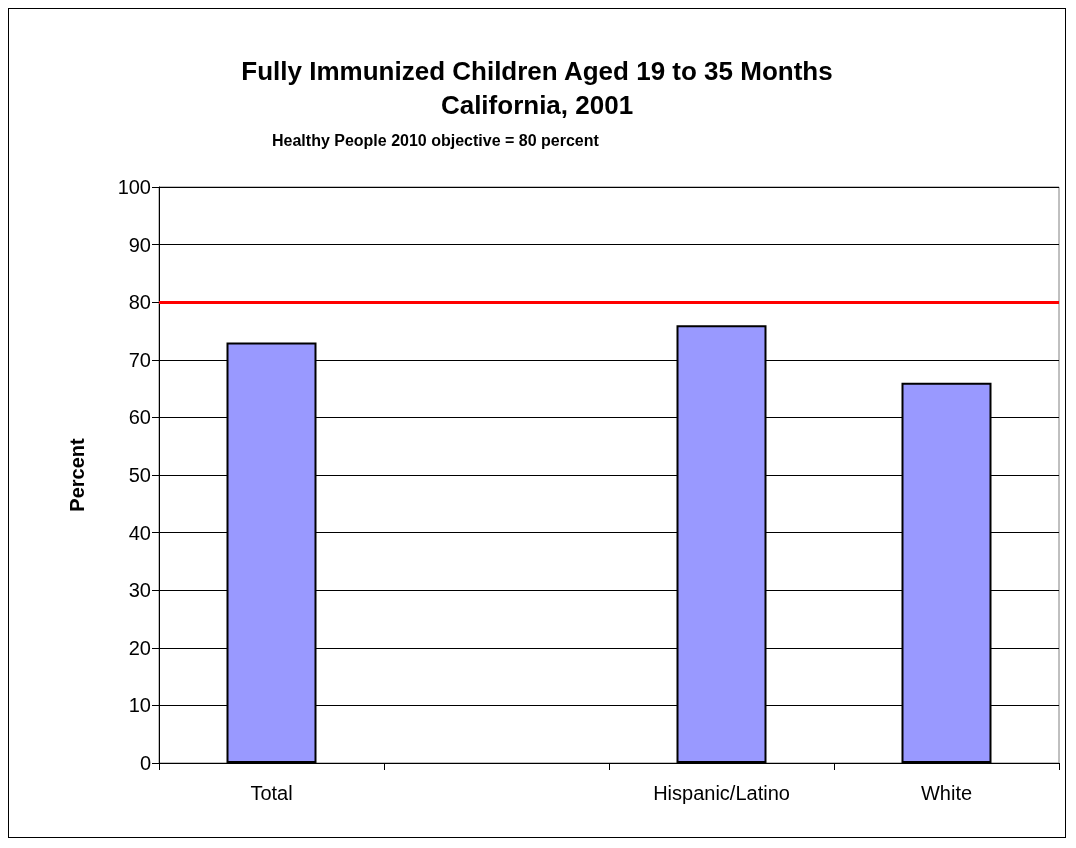  Describe the element at coordinates (139, 475) in the screenshot. I see `y-tick-label: 50` at that location.